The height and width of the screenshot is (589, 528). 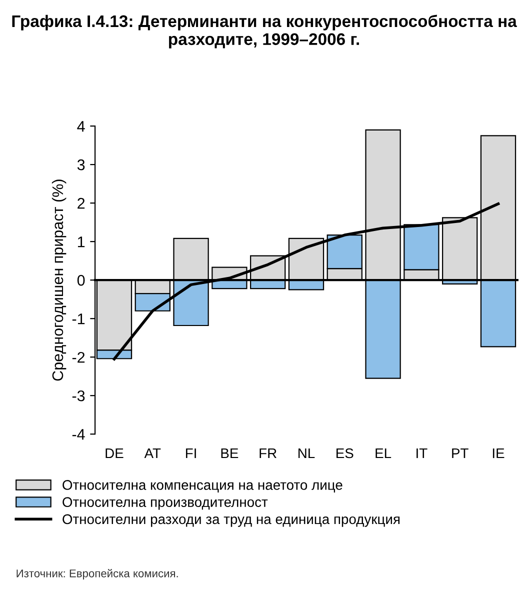 What do you see at coordinates (81, 242) in the screenshot?
I see `y-tick-label: 1` at bounding box center [81, 242].